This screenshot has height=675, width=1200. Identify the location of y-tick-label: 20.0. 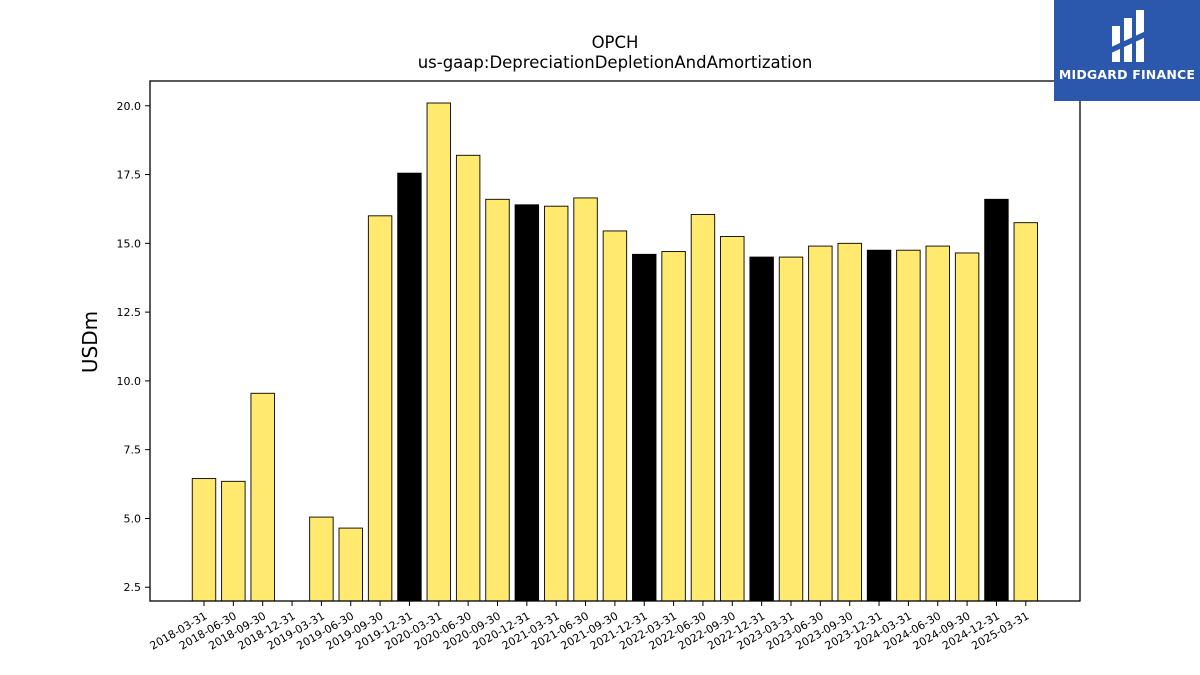
(129, 106).